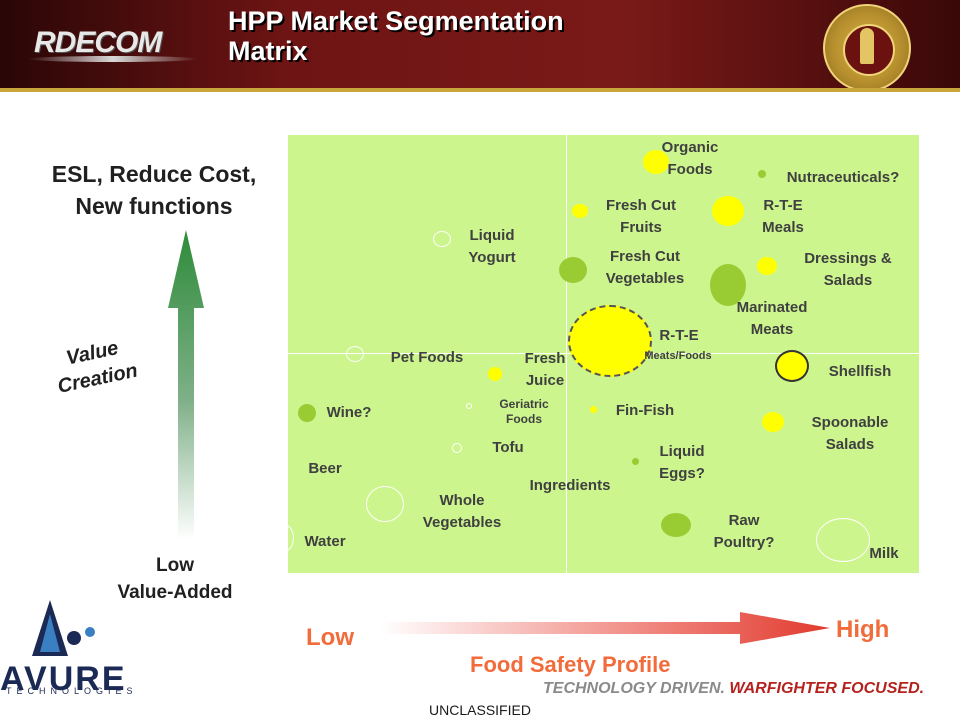 This screenshot has height=720, width=960. Describe the element at coordinates (610, 341) in the screenshot. I see `bubble-rte-meats-foods` at that location.